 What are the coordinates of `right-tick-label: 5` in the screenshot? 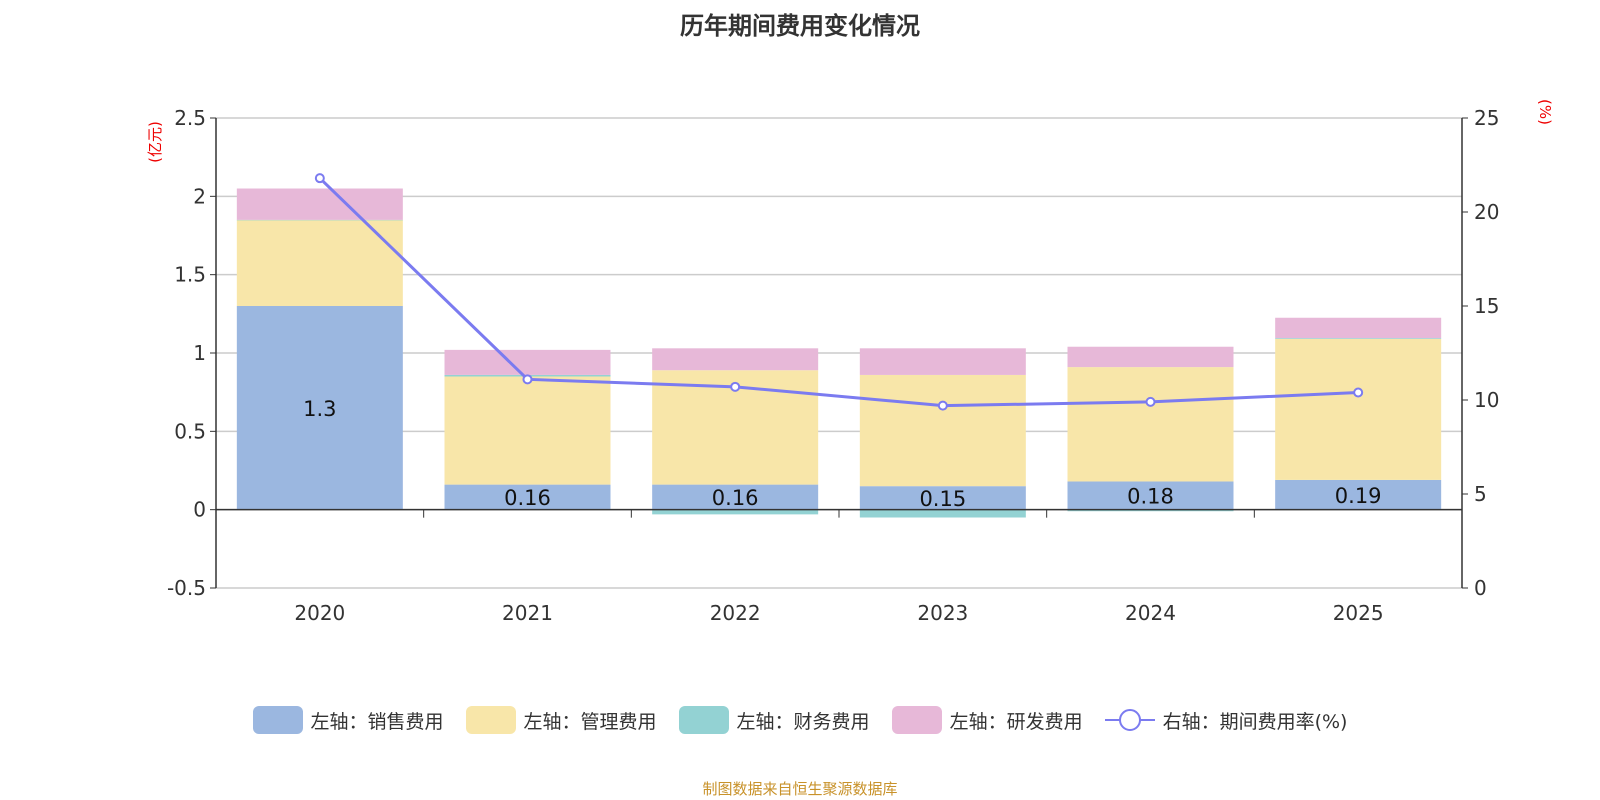 It's located at (1480, 494).